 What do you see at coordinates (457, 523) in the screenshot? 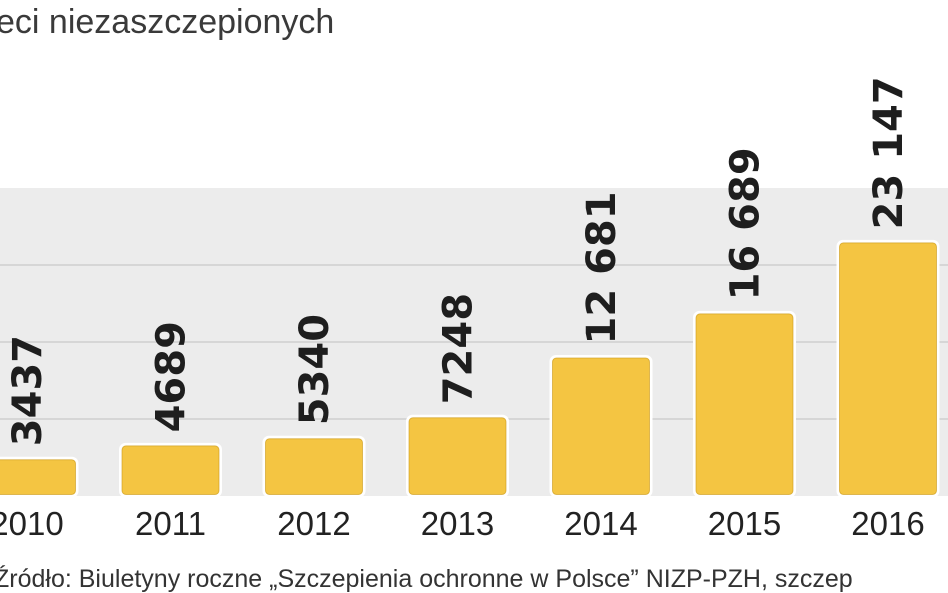
I see `category-label-2013: 2013` at bounding box center [457, 523].